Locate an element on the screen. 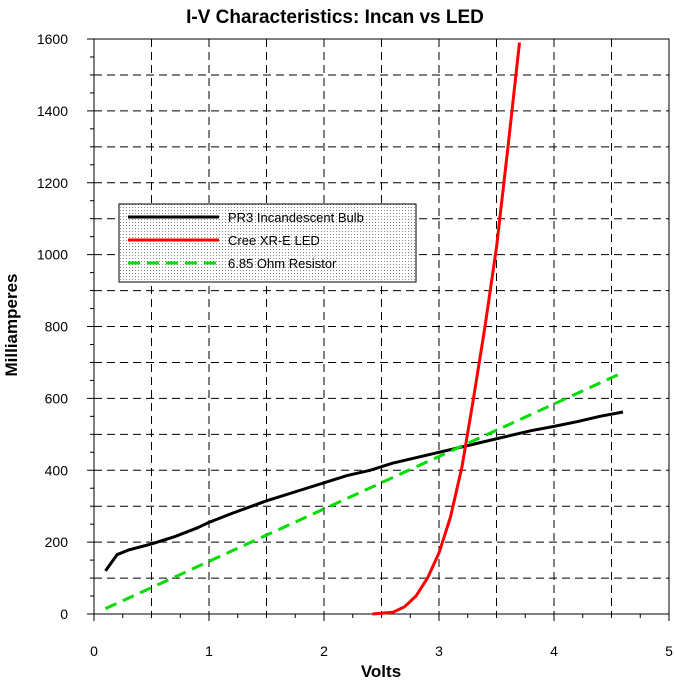  y-tick-label: 400 is located at coordinates (57, 470).